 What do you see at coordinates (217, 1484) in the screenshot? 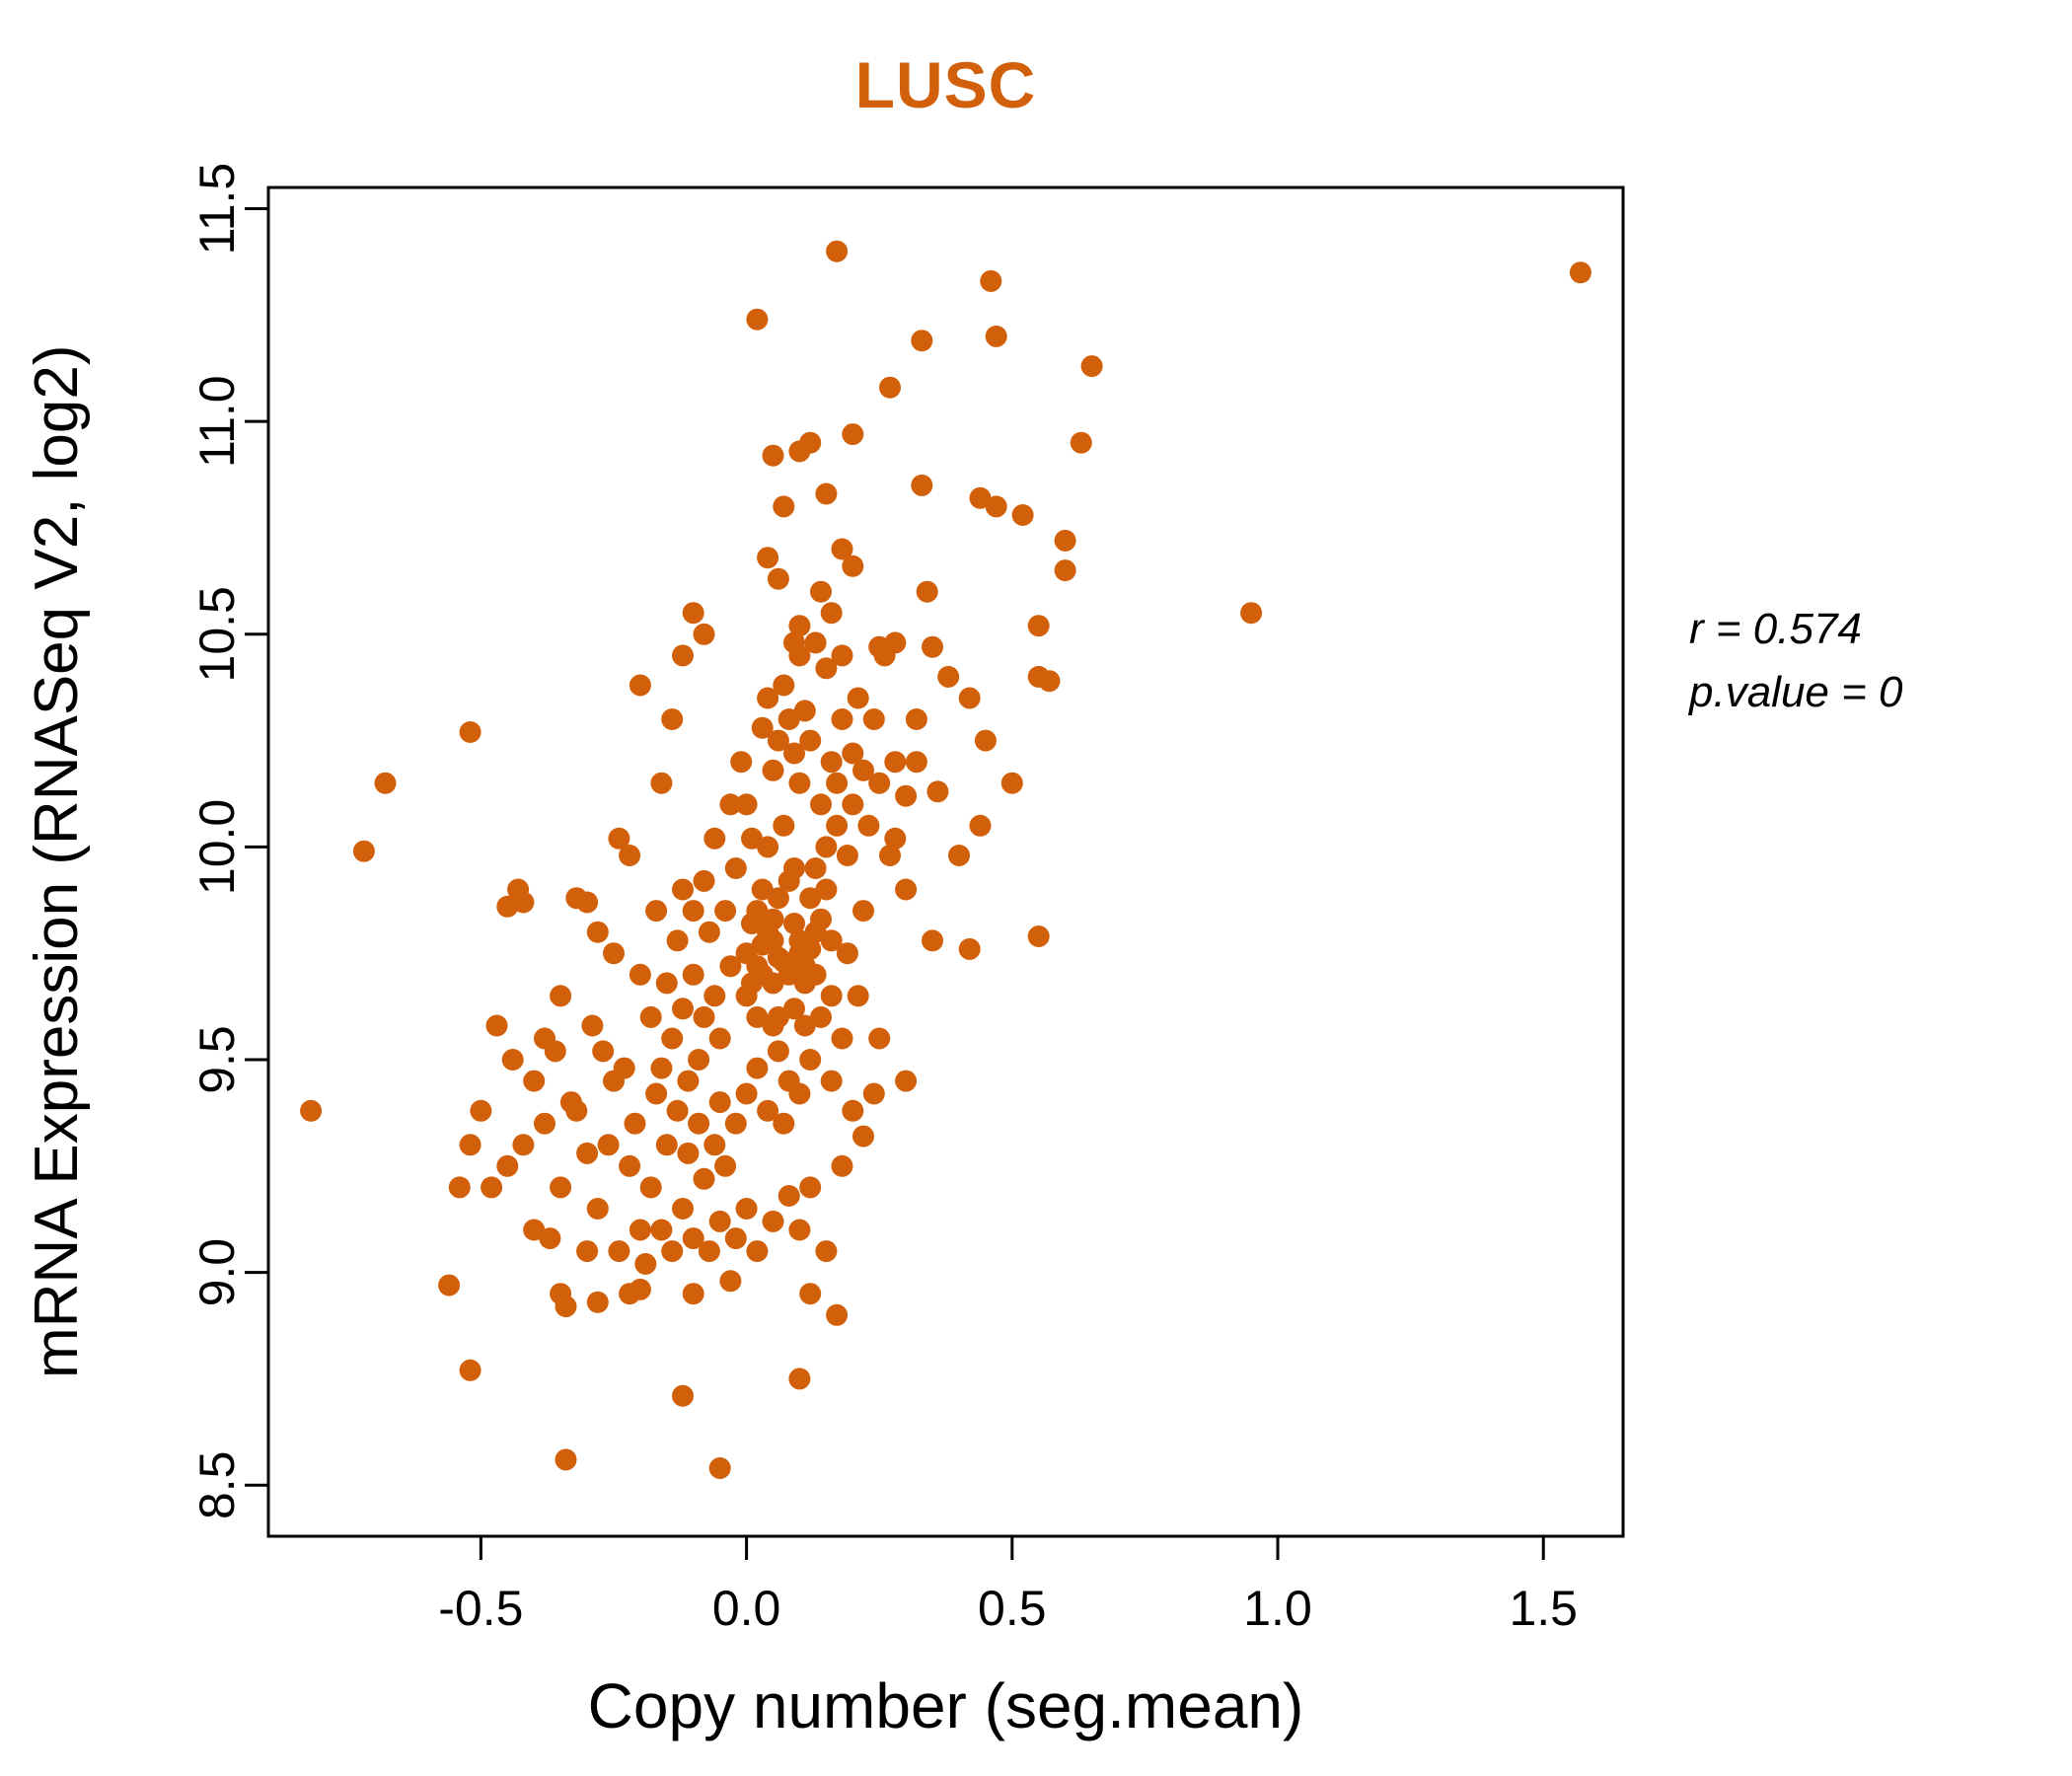
I see `y-tick-label: 8.5` at bounding box center [217, 1484].